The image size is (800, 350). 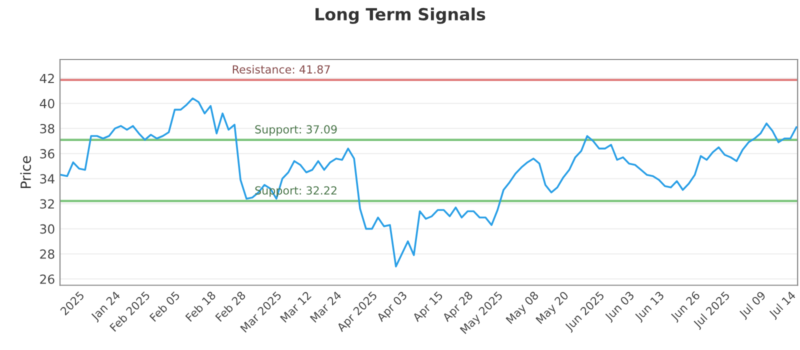 What do you see at coordinates (620, 306) in the screenshot?
I see `x-tick-label: Jun 03` at bounding box center [620, 306].